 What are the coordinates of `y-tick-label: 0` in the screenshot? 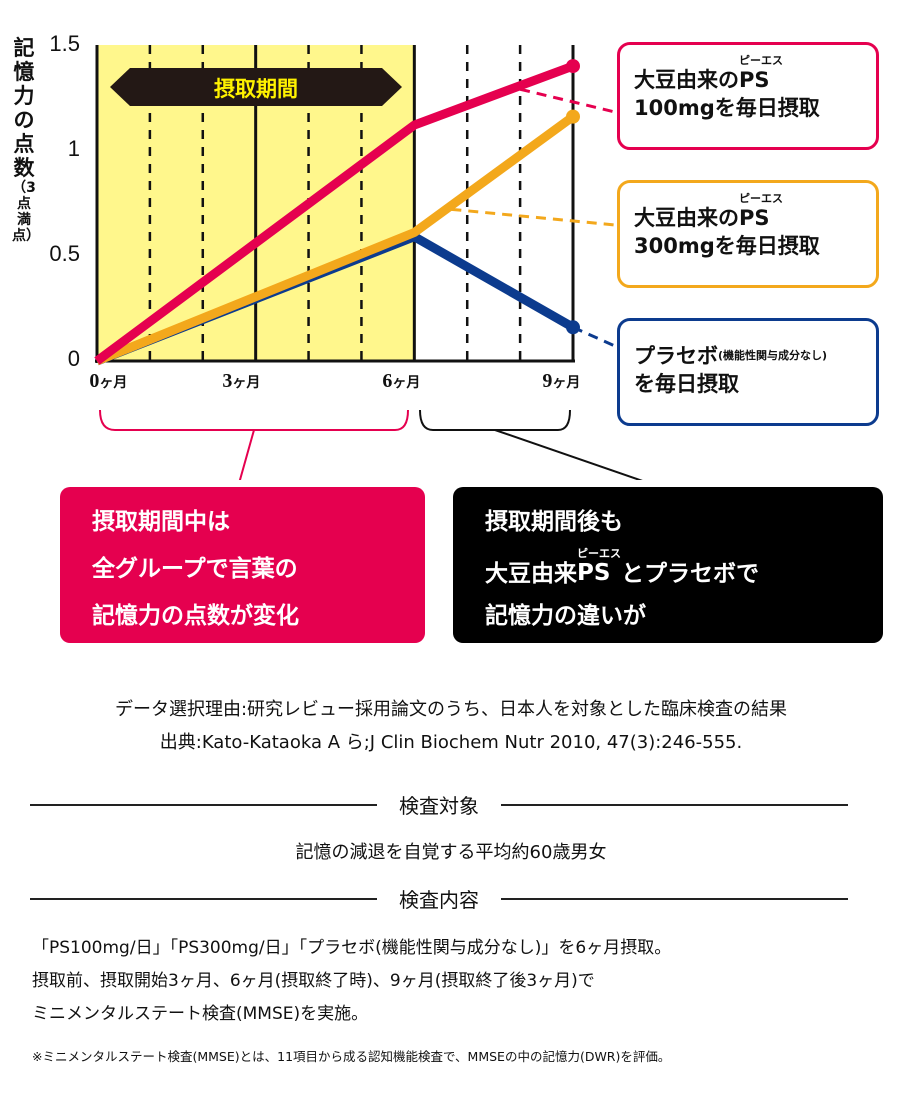 It's located at (73, 358).